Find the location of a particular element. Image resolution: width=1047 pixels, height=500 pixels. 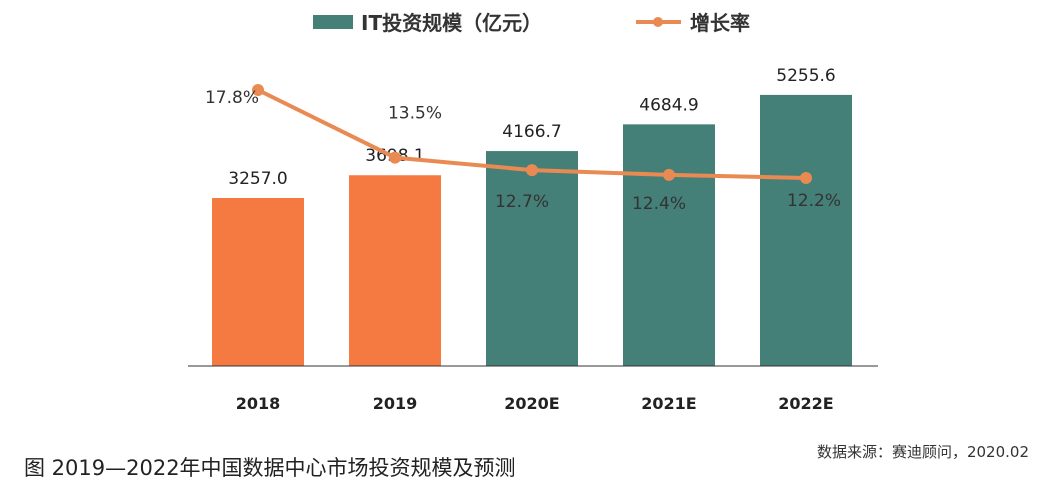

bar-value-label-2022E: 5255.6 is located at coordinates (805, 76).